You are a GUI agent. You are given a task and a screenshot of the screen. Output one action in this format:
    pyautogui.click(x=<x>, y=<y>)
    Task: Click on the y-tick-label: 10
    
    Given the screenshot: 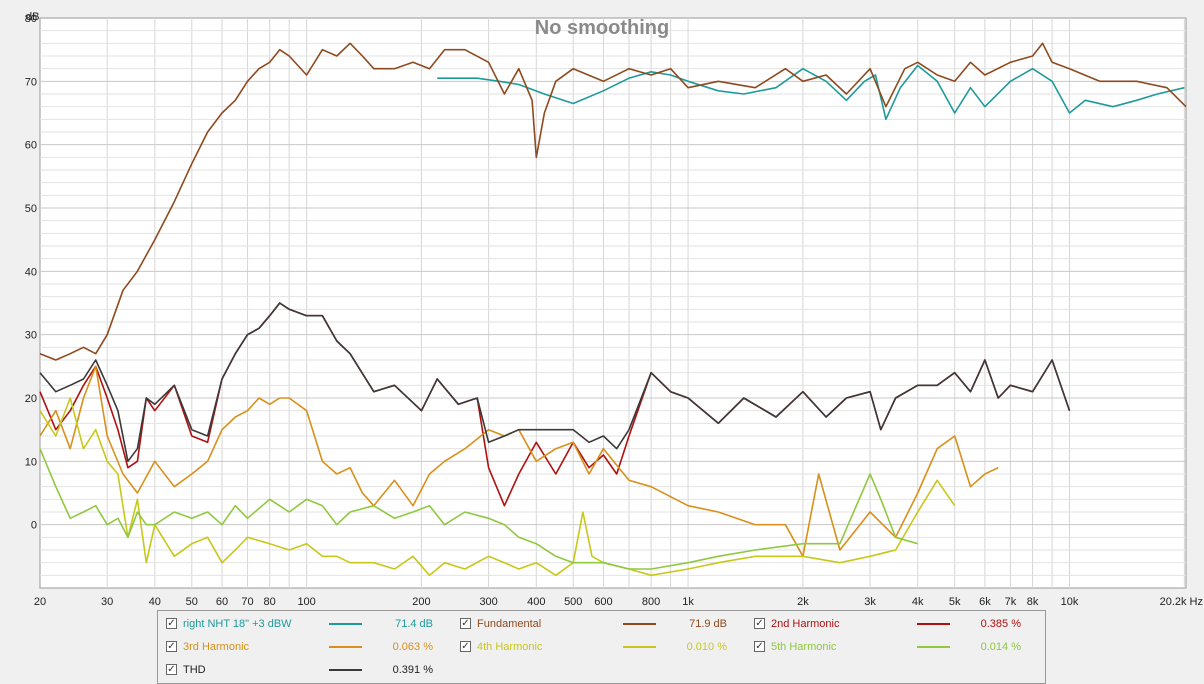 What is the action you would take?
    pyautogui.click(x=31, y=462)
    